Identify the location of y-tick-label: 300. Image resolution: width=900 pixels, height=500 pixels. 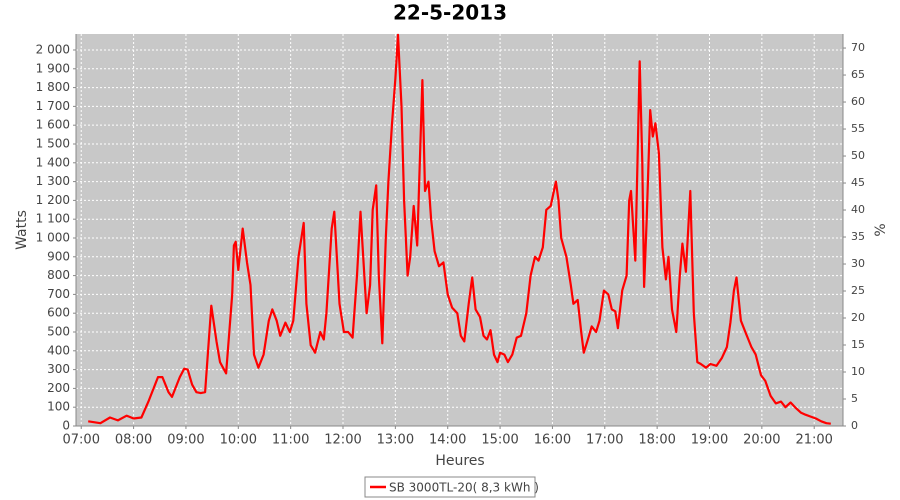
(58, 369).